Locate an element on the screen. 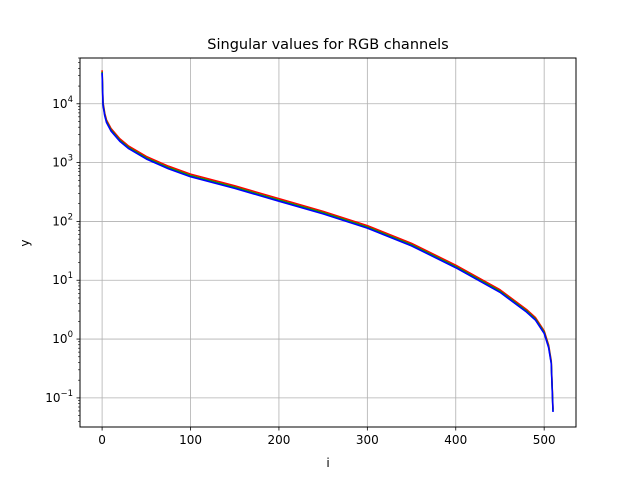 The image size is (640, 480). x-tick-label: 0 is located at coordinates (102, 440).